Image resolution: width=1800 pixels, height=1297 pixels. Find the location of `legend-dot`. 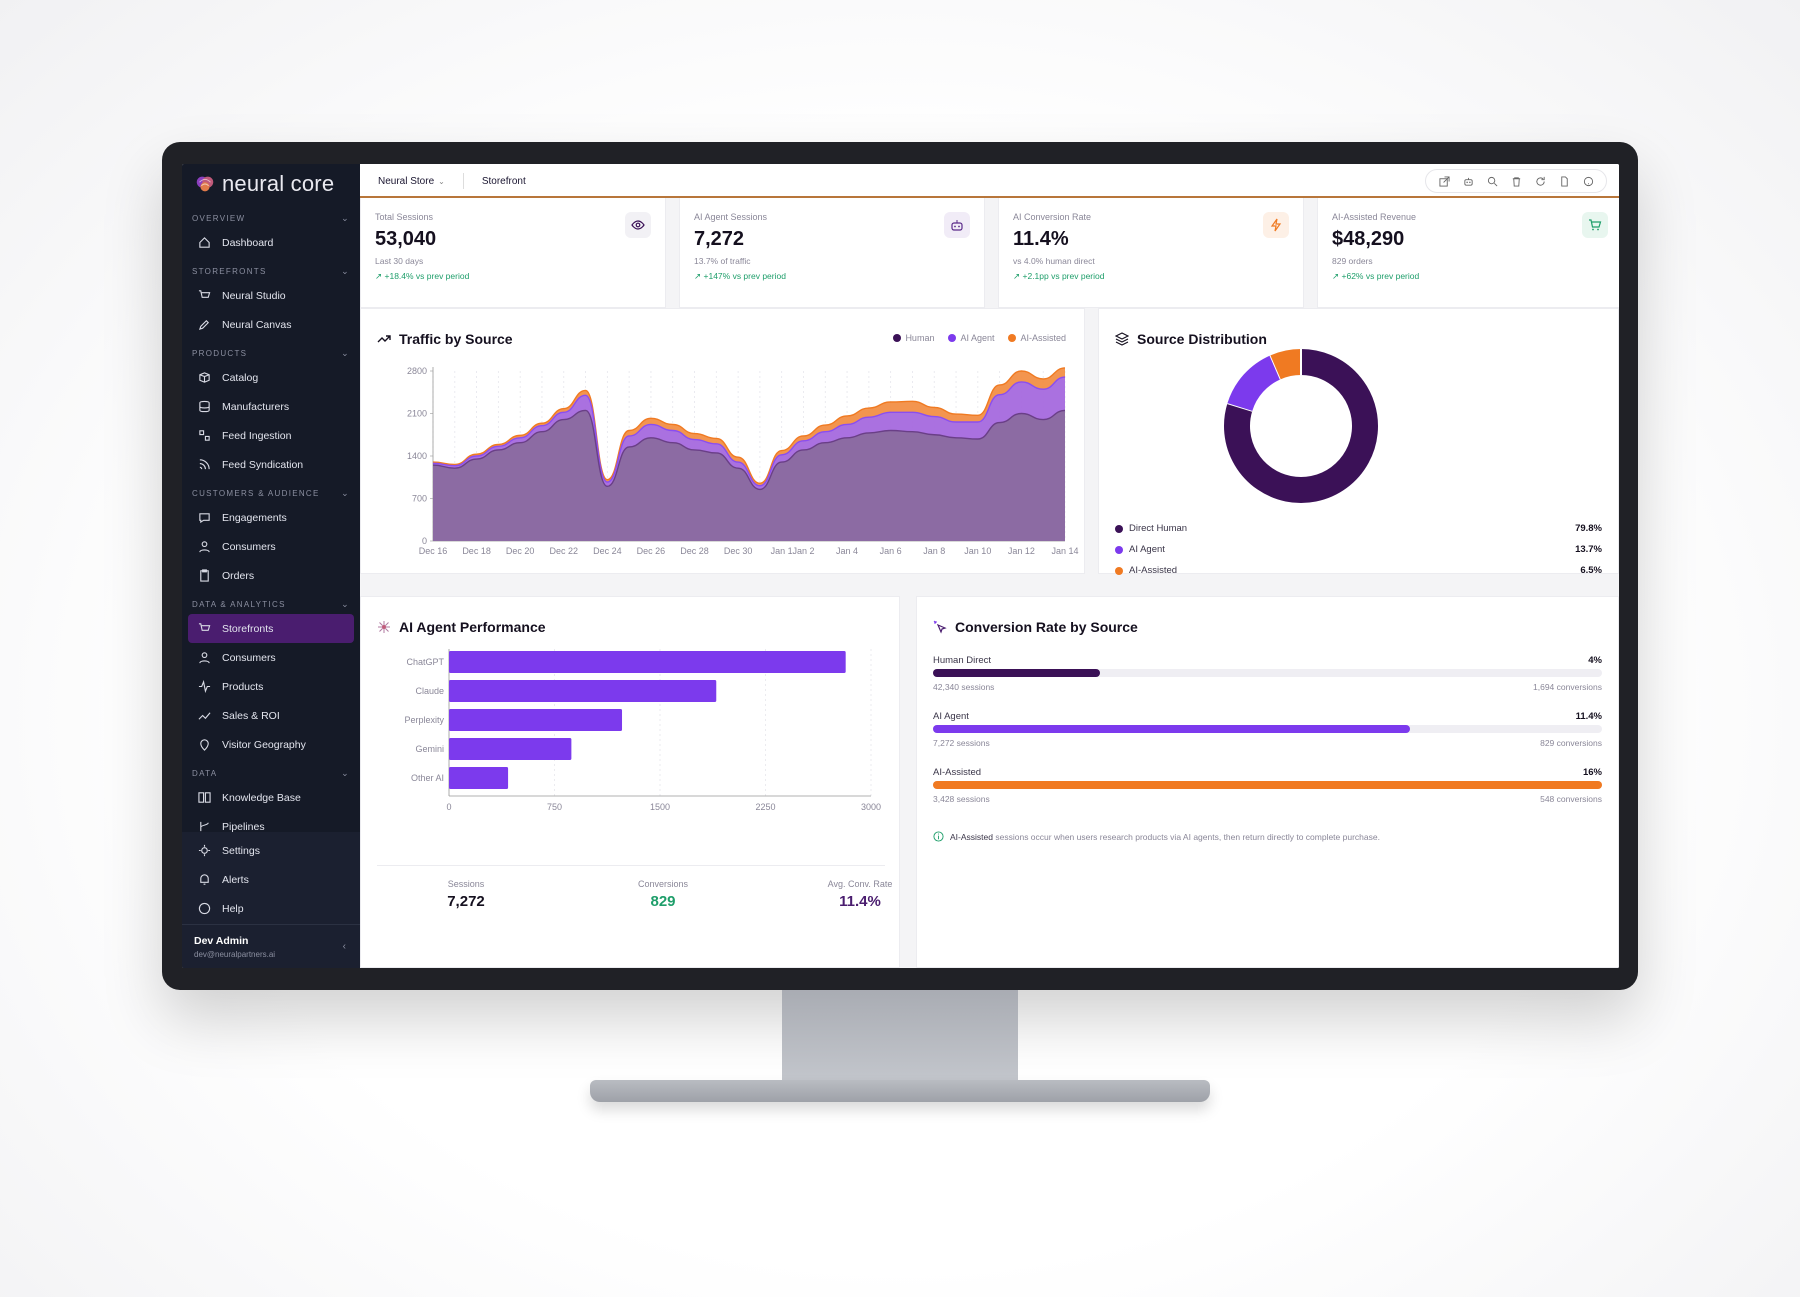

legend-dot is located at coordinates (1119, 528).